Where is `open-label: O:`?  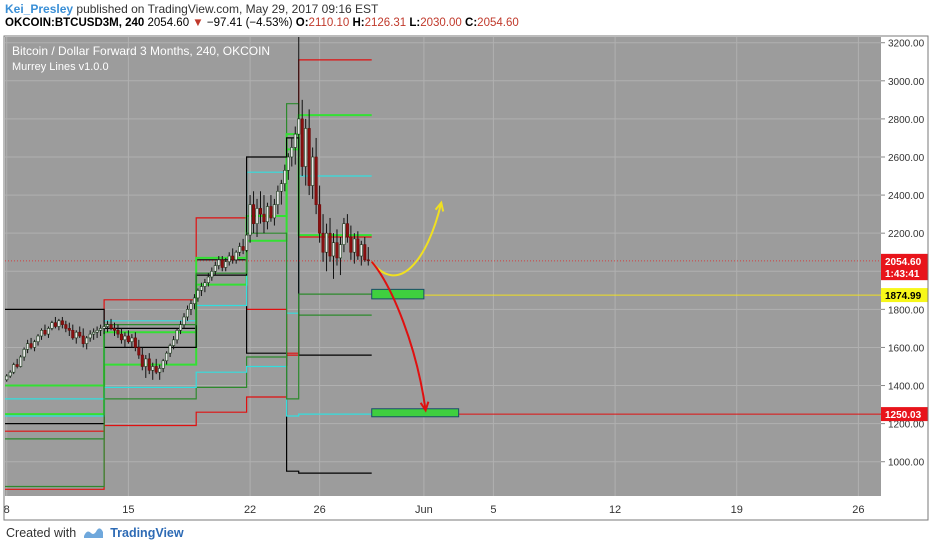 open-label: O: is located at coordinates (302, 23).